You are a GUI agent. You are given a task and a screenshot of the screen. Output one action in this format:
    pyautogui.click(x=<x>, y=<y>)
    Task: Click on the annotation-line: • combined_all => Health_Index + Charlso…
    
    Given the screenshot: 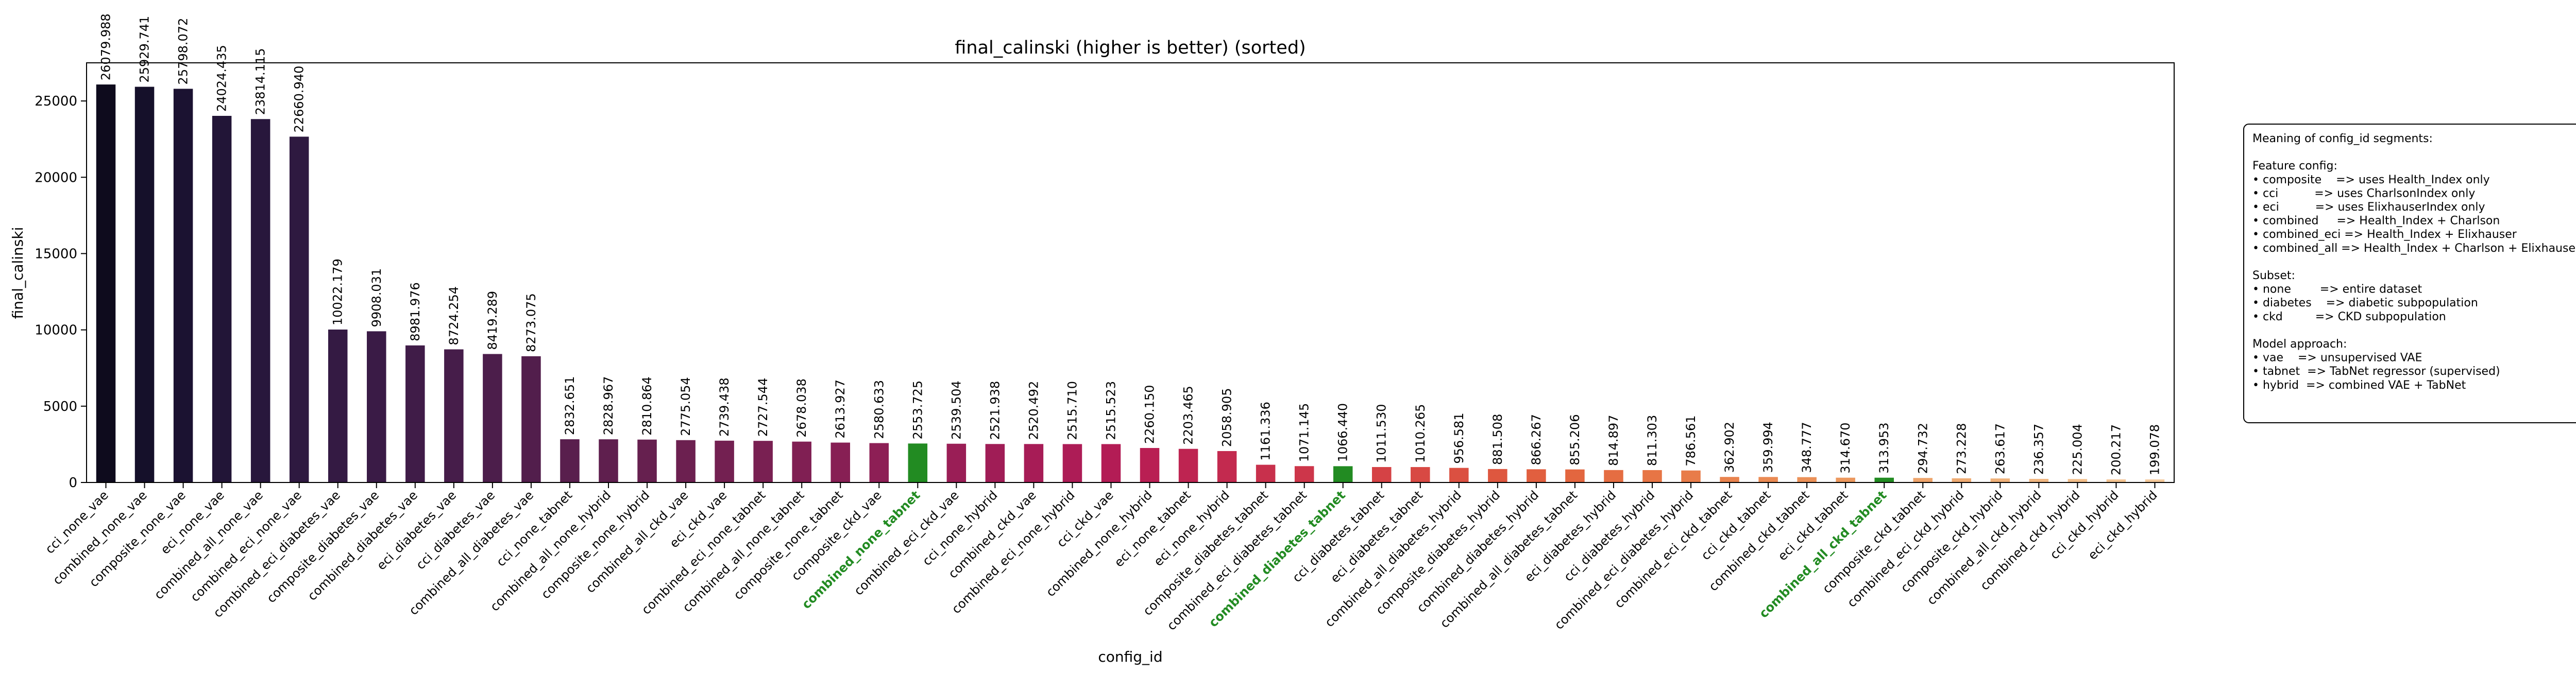 What is the action you would take?
    pyautogui.click(x=2414, y=248)
    